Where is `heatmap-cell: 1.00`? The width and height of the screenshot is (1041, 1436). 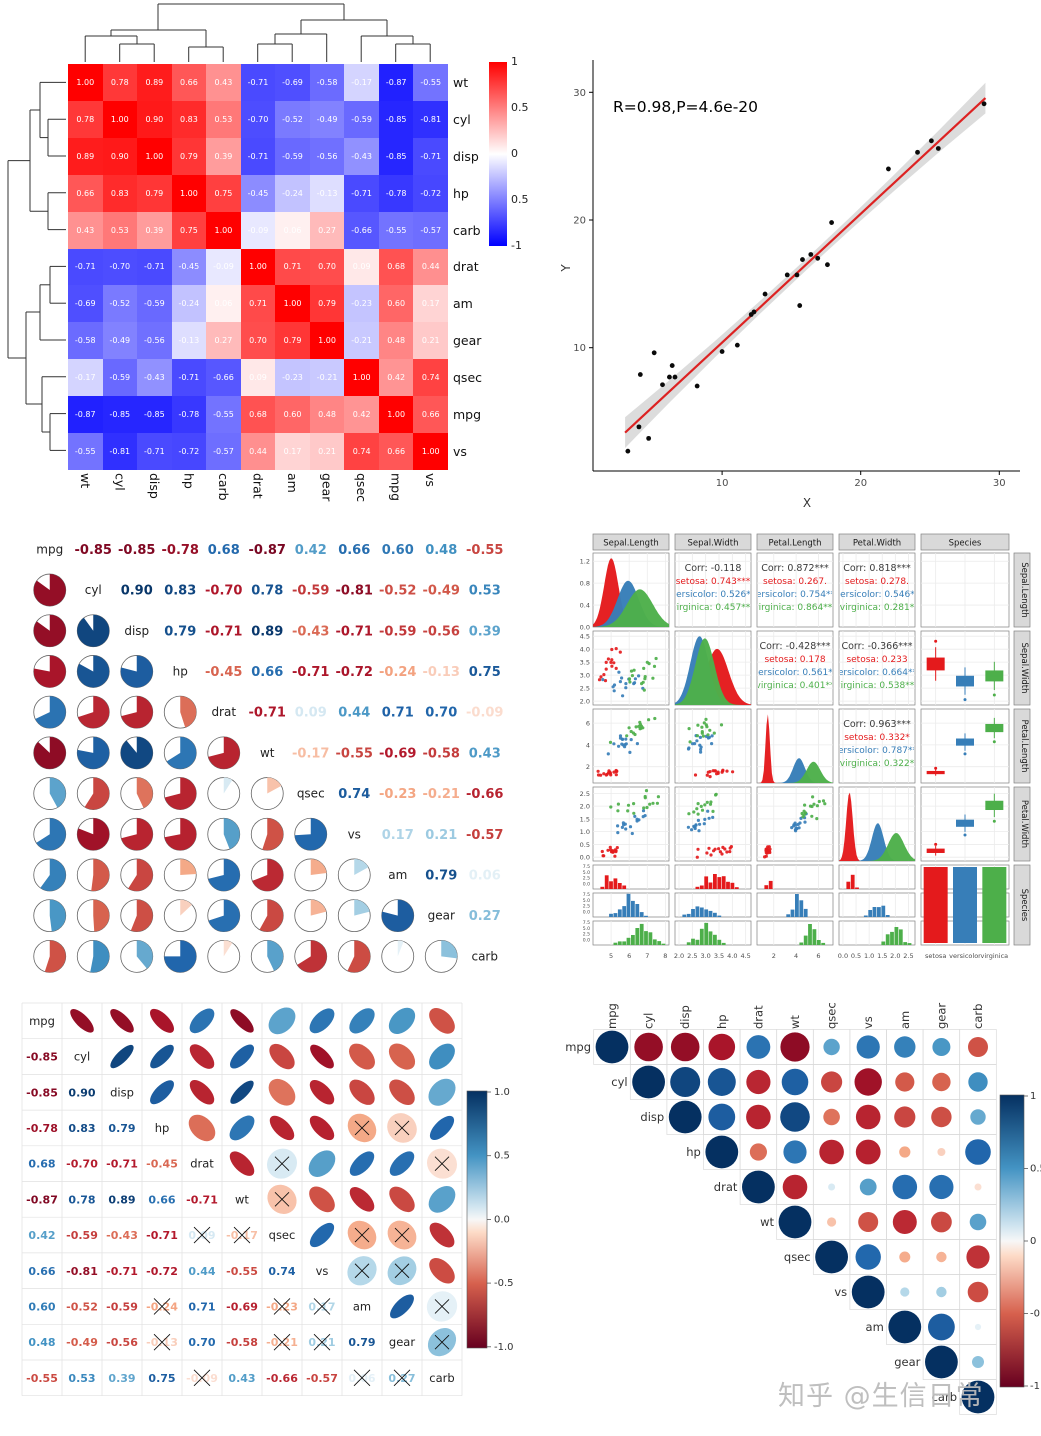
heatmap-cell: 1.00 is located at coordinates (85, 82).